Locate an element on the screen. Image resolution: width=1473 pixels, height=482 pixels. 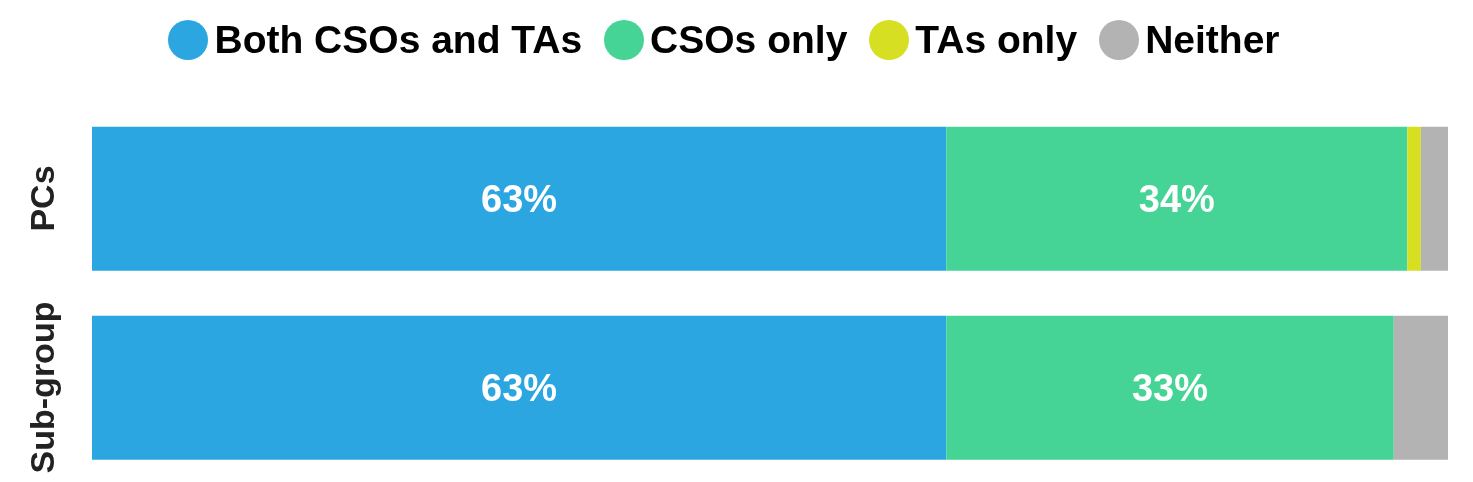
y-tick-label: PCs is located at coordinates (42, 198).